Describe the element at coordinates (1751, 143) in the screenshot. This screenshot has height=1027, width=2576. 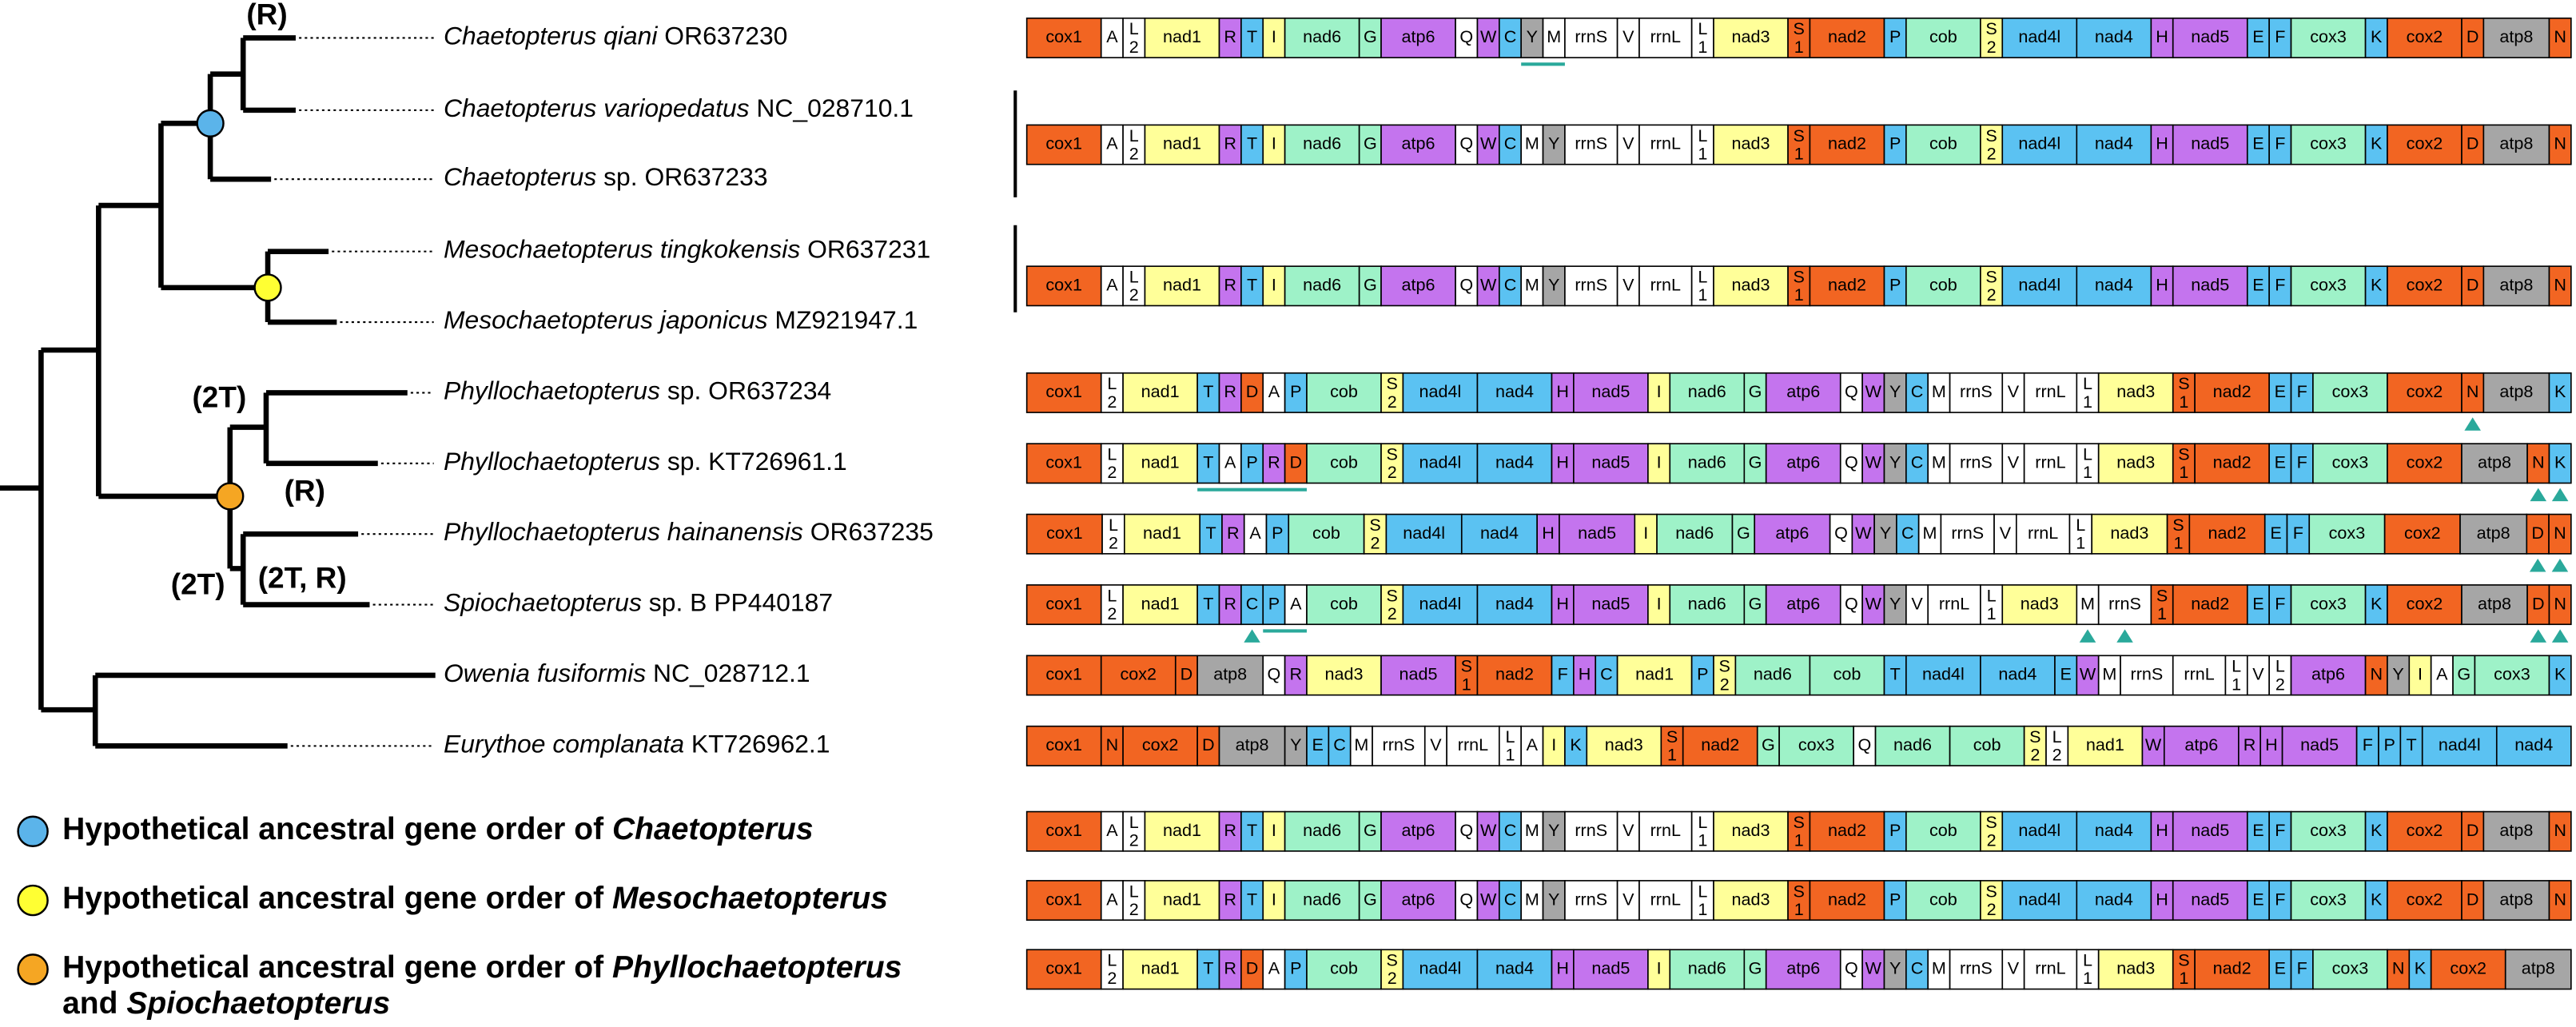
I see `gene-label: nad3` at that location.